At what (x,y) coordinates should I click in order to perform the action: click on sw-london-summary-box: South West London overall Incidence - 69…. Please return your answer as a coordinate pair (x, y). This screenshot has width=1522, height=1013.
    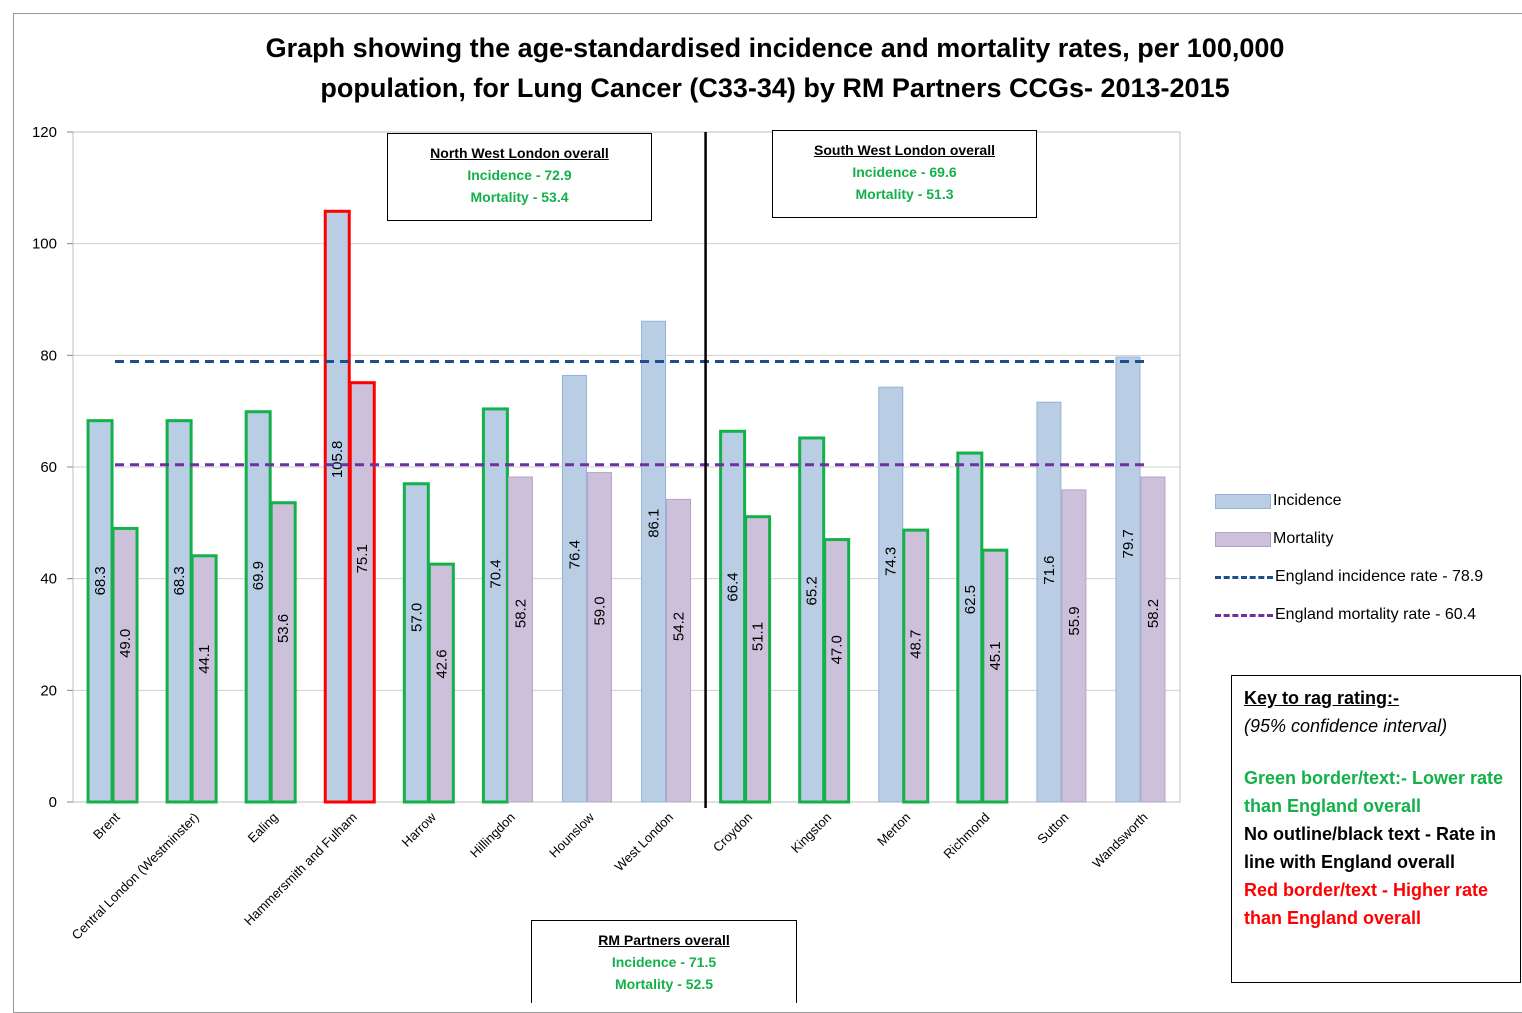
    Looking at the image, I should click on (904, 174).